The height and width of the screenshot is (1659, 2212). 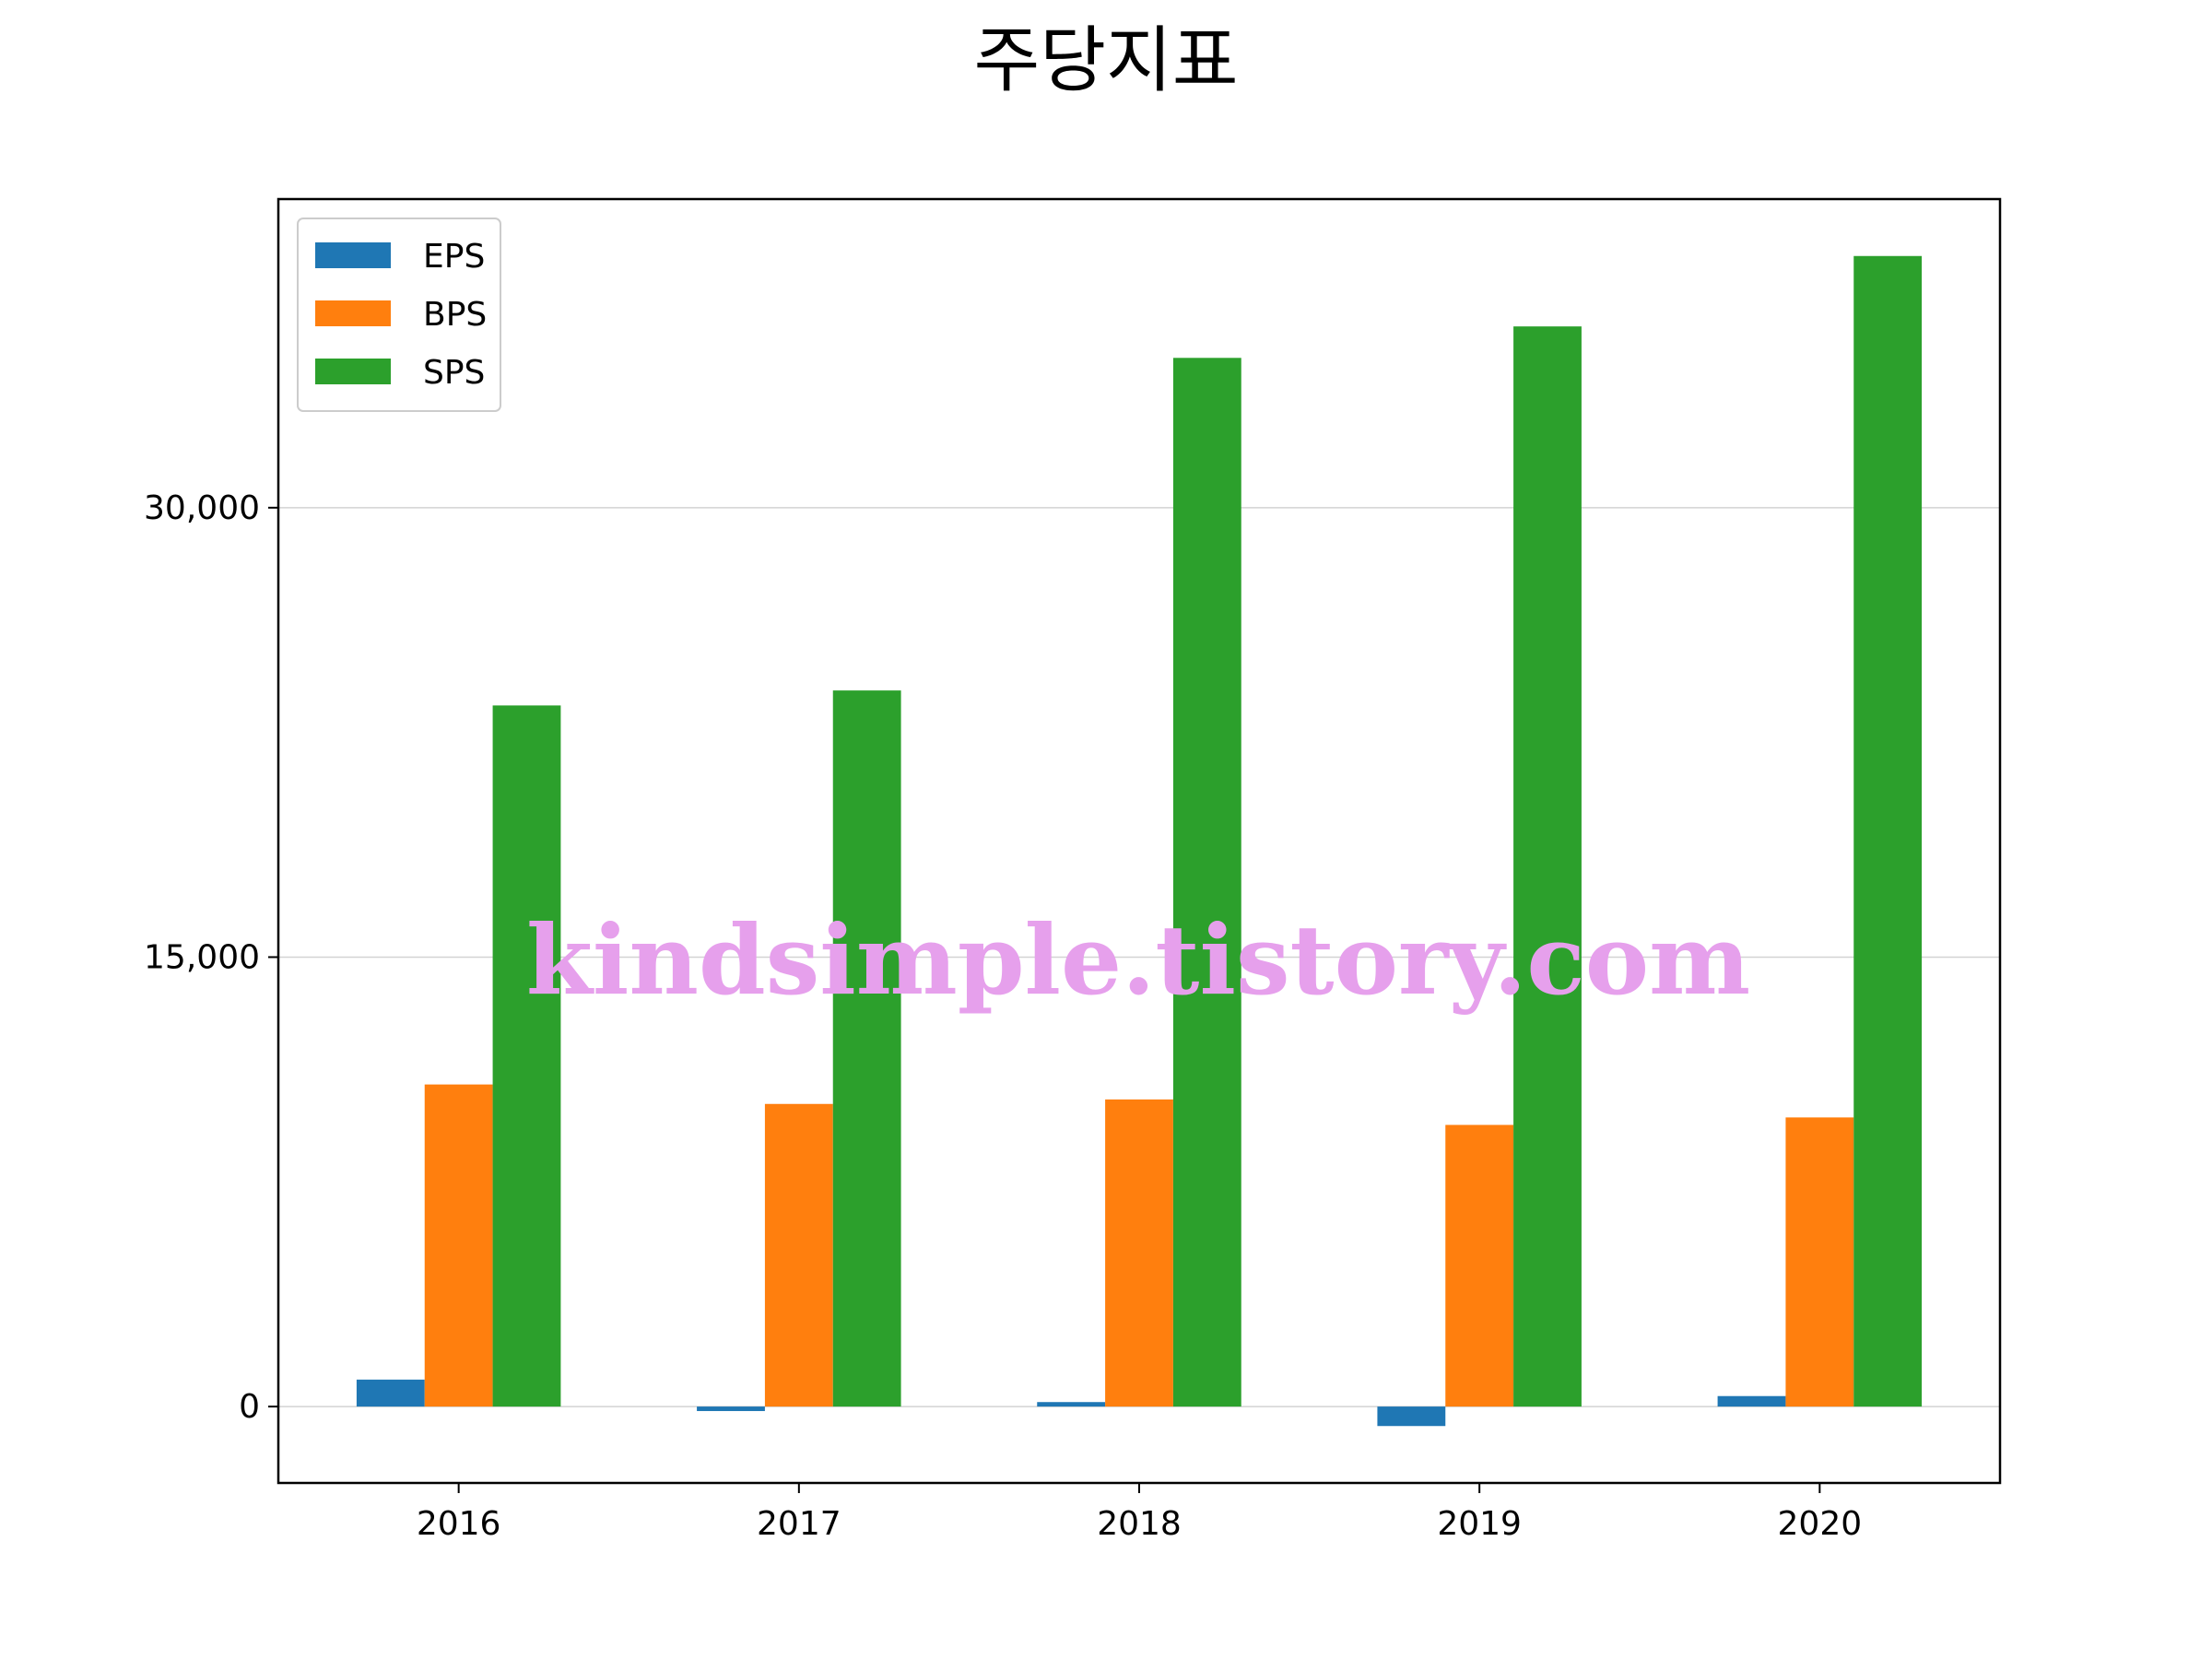 What do you see at coordinates (1071, 1404) in the screenshot?
I see `bar-eps-2018` at bounding box center [1071, 1404].